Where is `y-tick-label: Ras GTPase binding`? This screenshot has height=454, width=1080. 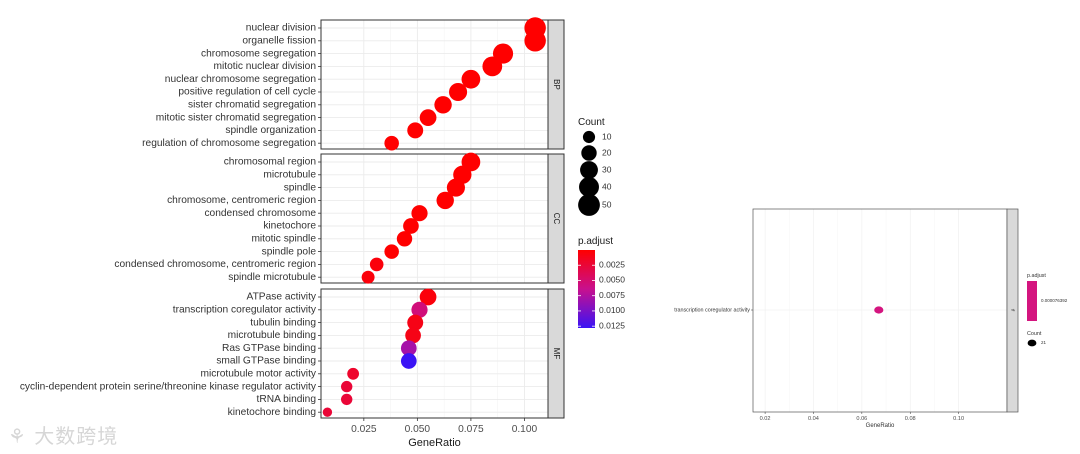
y-tick-label: Ras GTPase binding is located at coordinates (269, 348).